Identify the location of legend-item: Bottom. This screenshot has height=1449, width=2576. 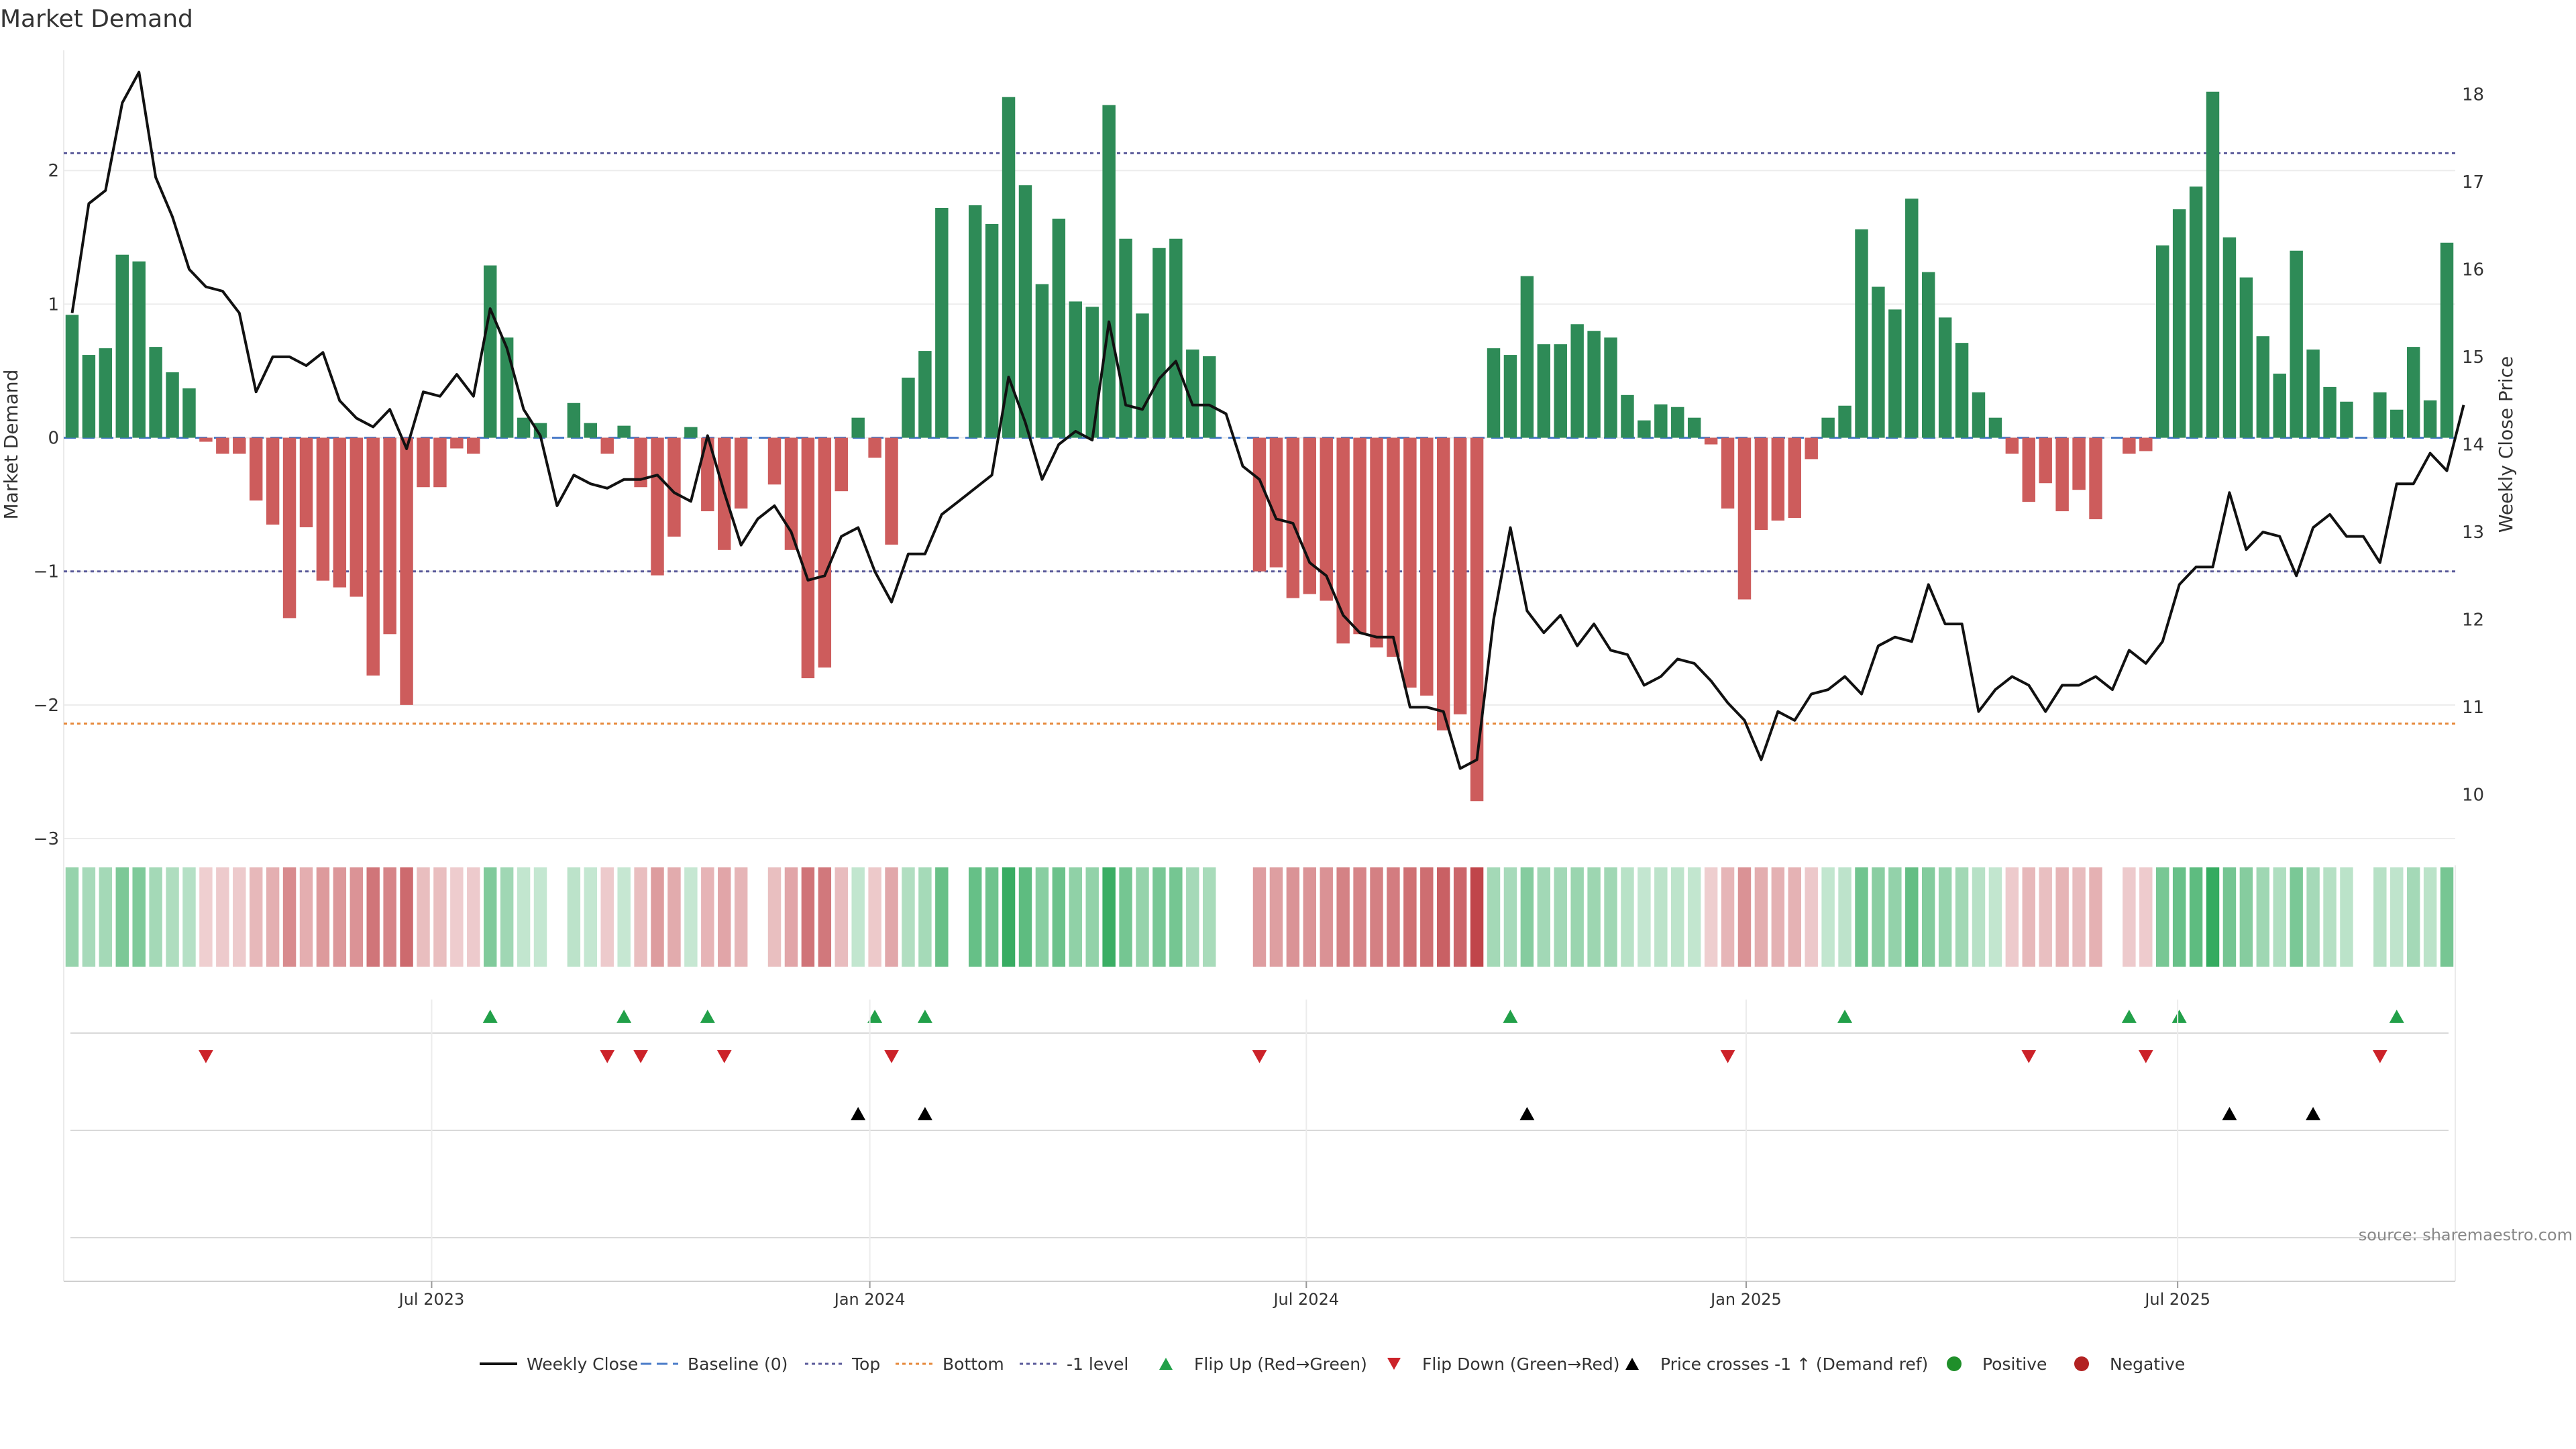
(950, 1364).